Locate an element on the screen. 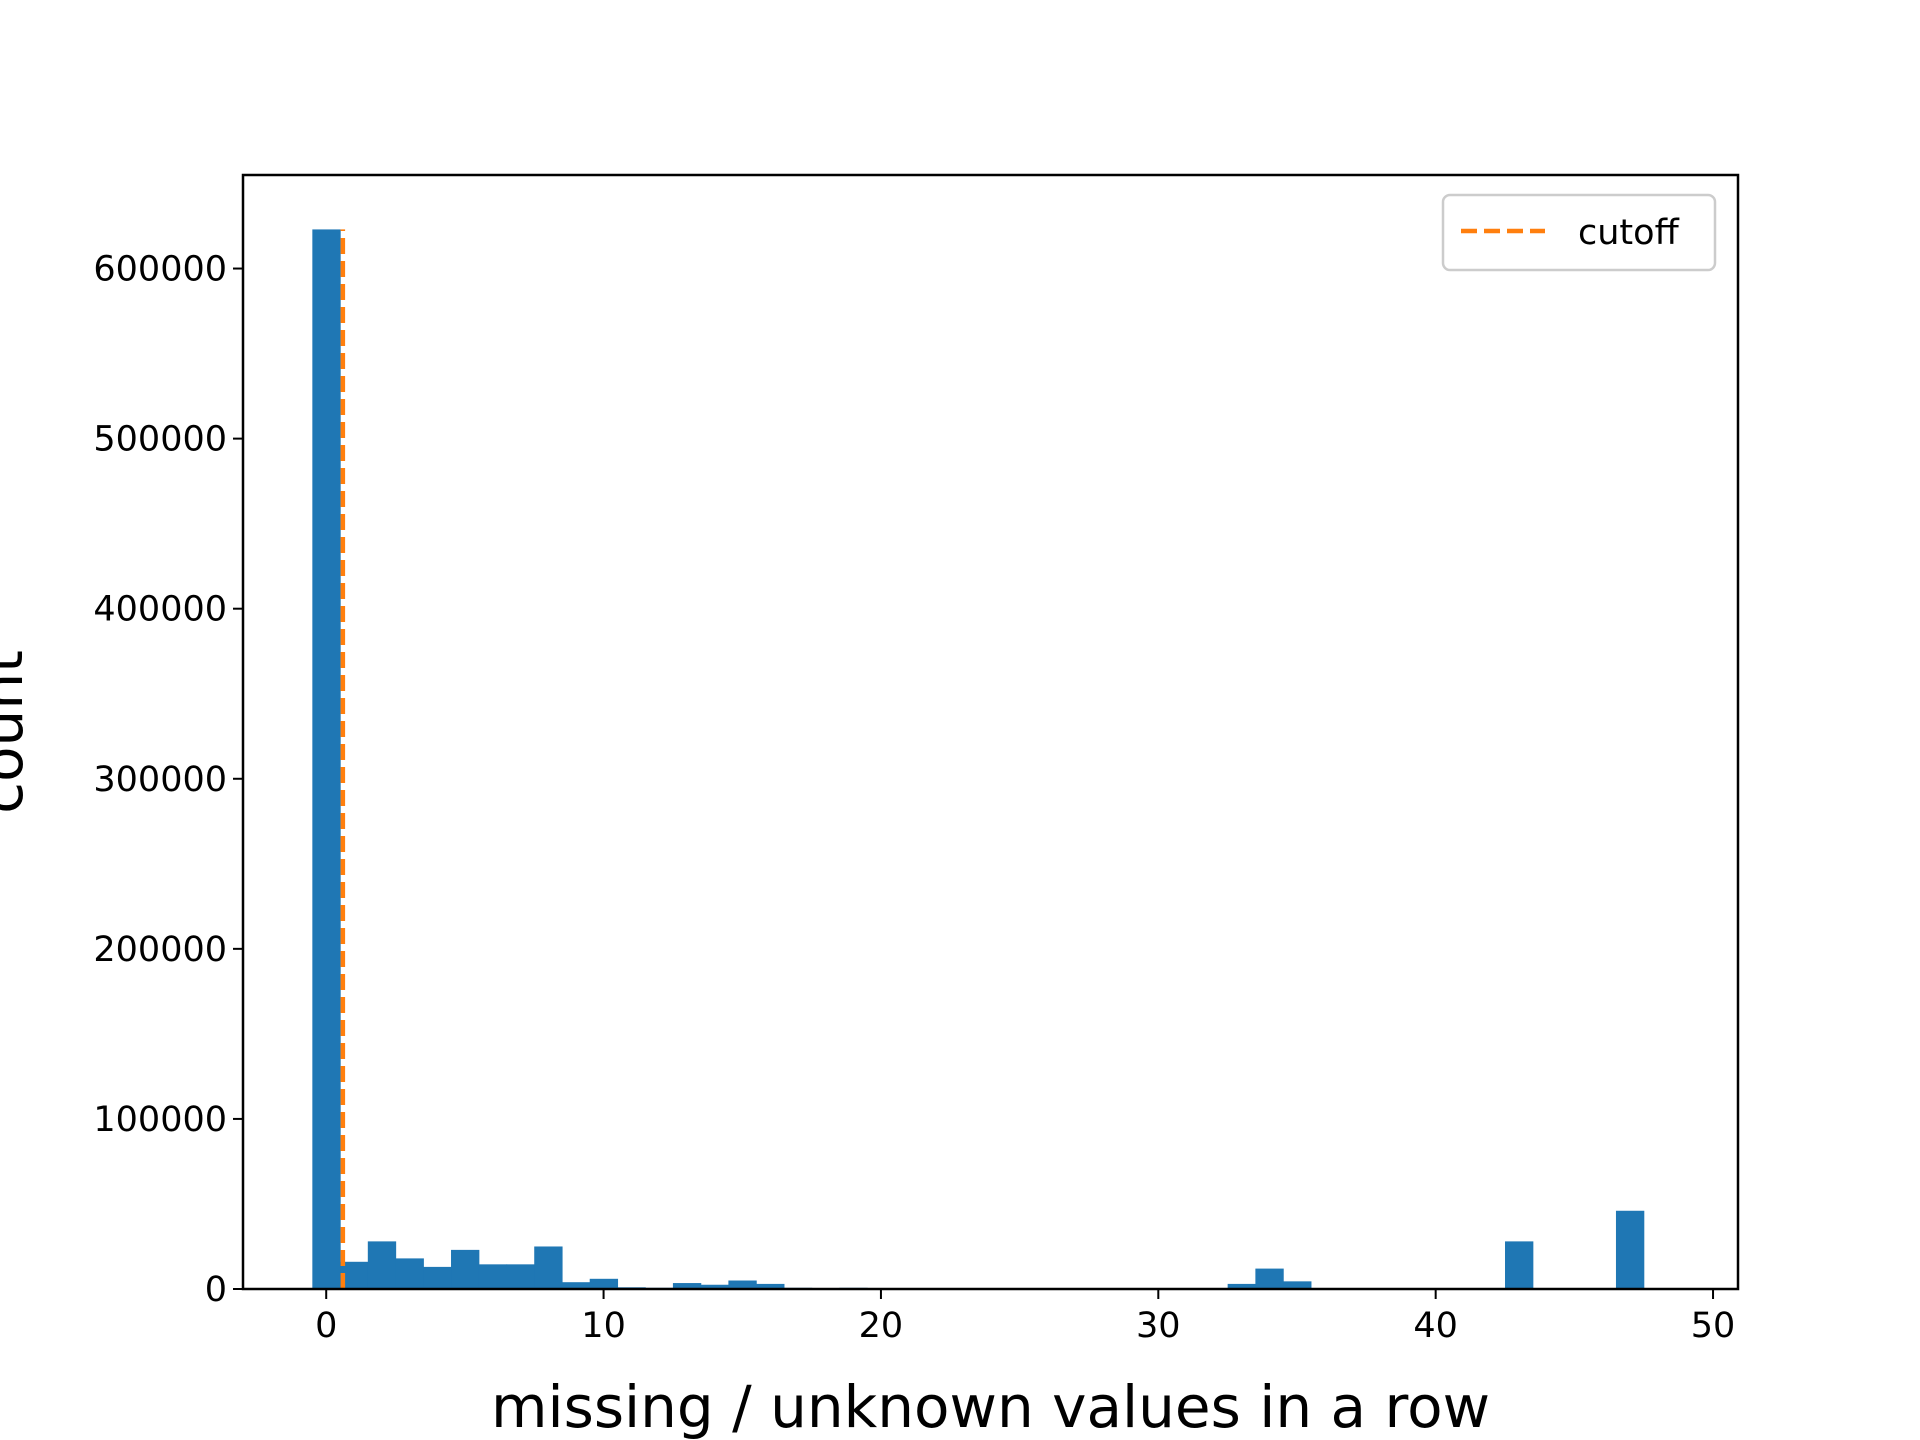 The height and width of the screenshot is (1440, 1920). y-tick-label-100000: 100000 is located at coordinates (160, 1120).